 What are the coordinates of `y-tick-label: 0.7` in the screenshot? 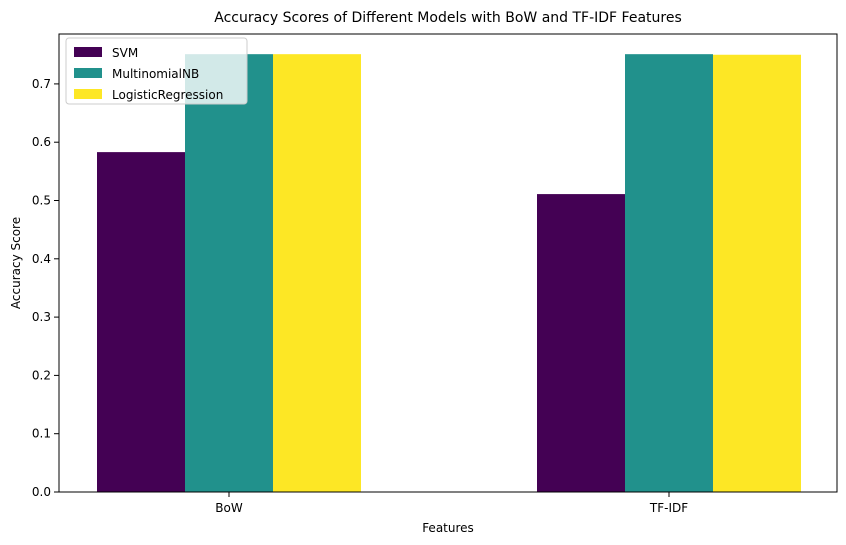 It's located at (41, 84).